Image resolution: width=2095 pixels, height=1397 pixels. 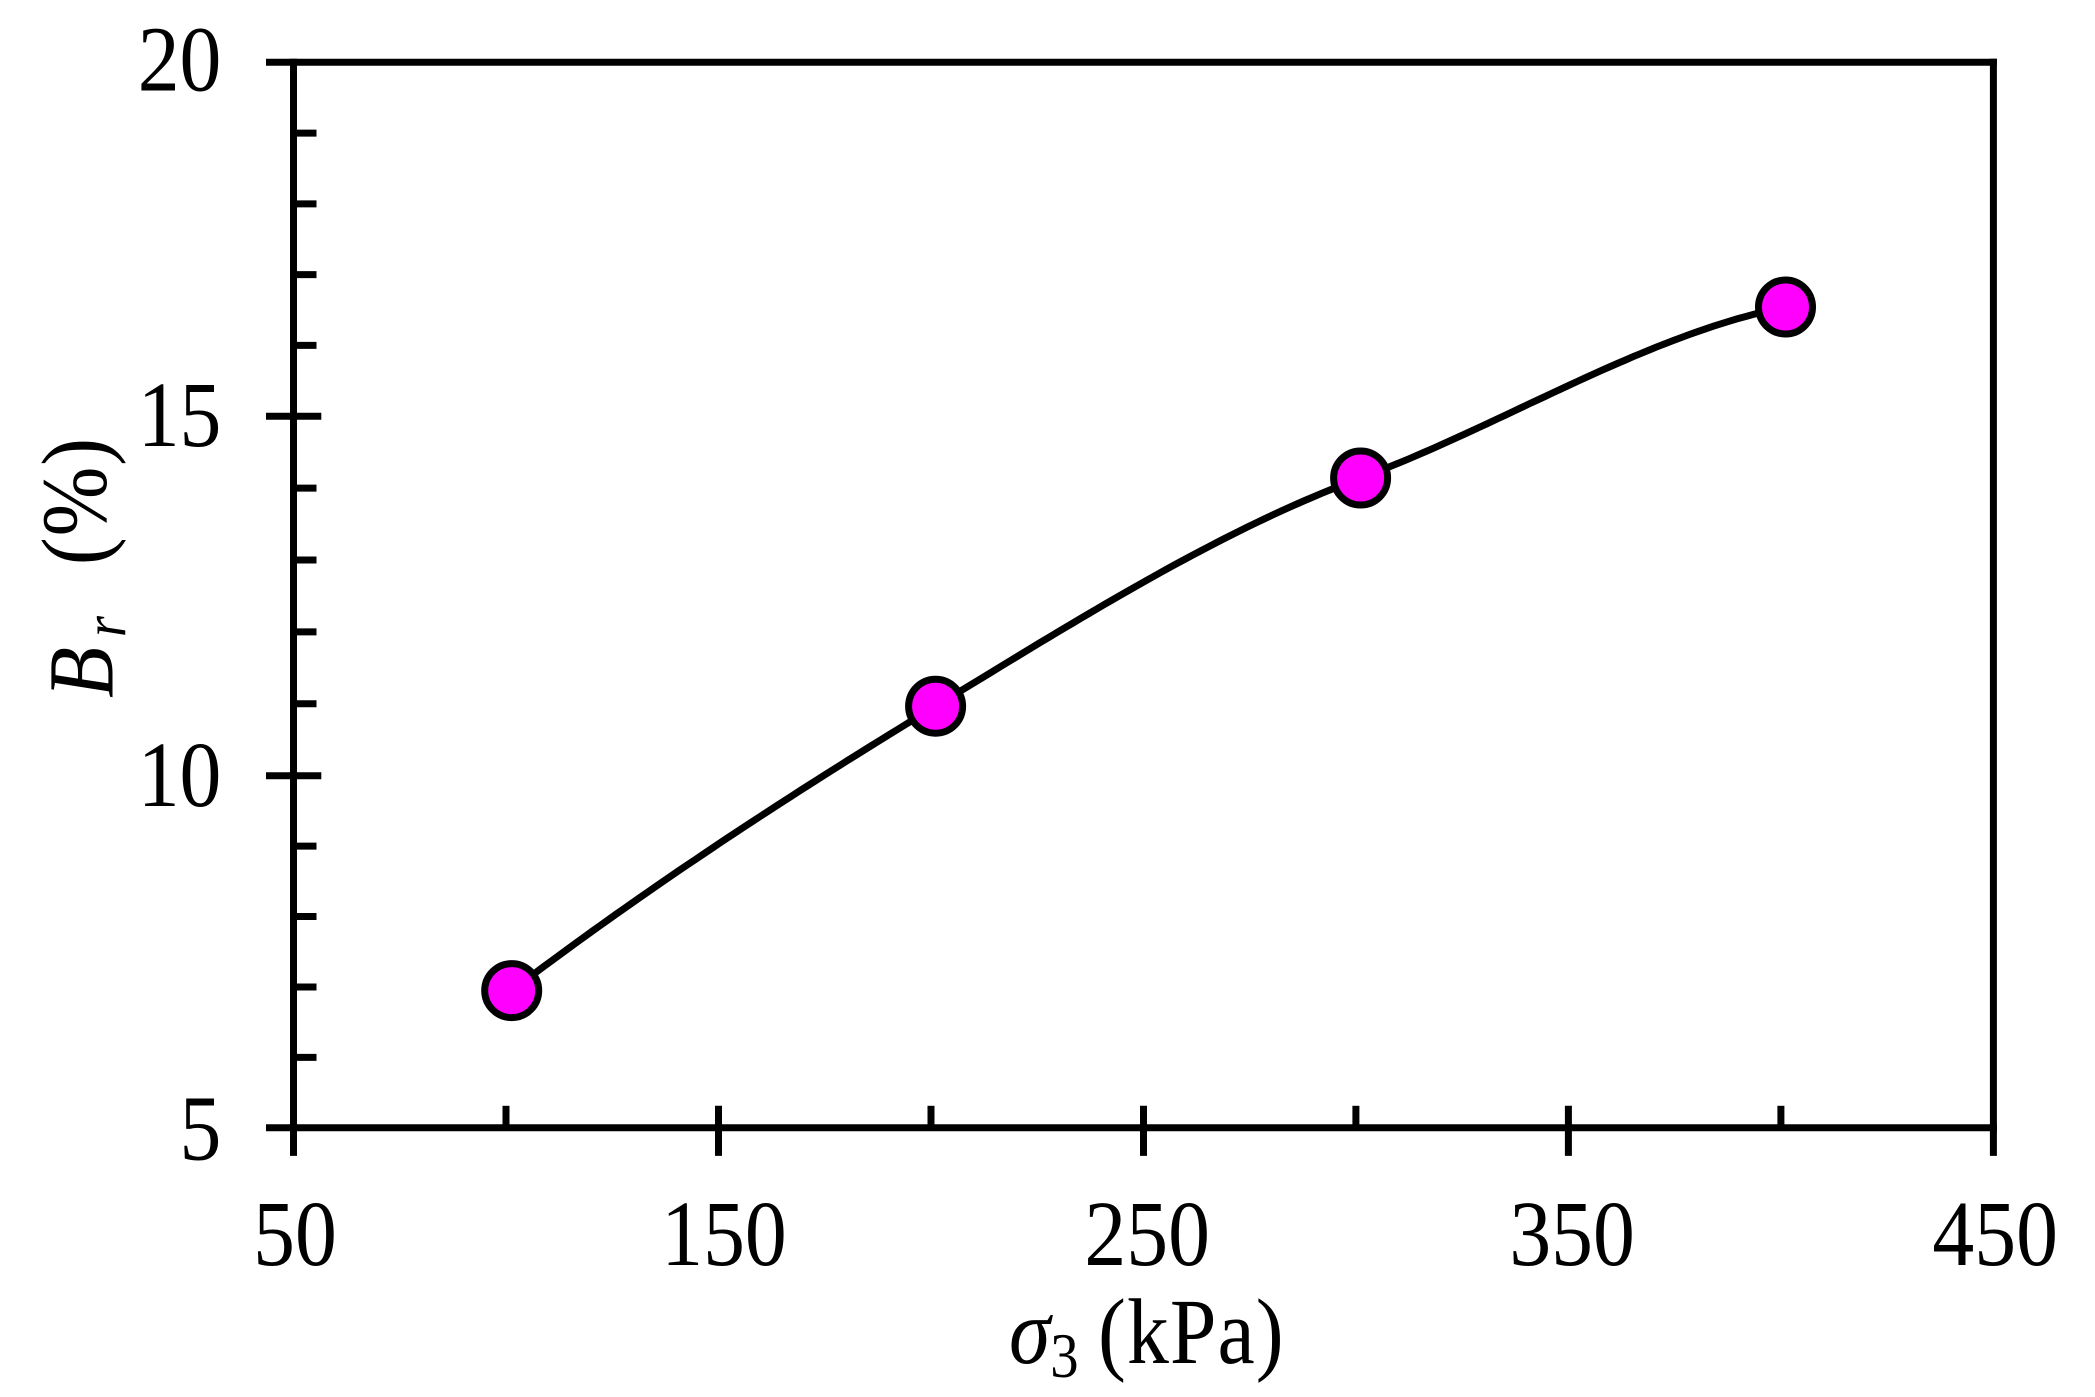 I want to click on svg-text: 150, so click(x=724, y=1234).